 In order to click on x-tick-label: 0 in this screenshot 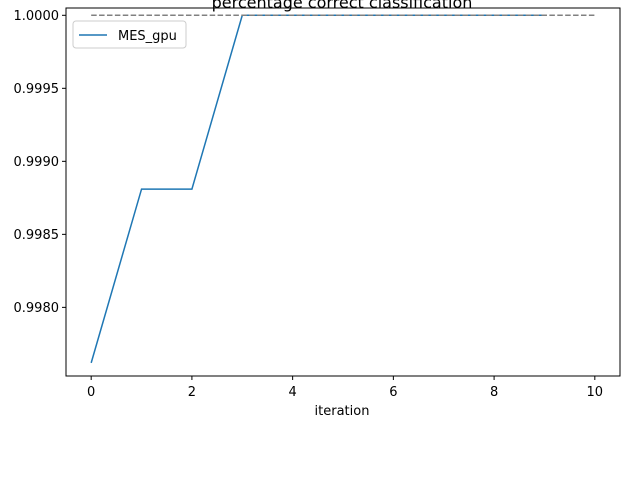, I will do `click(91, 392)`.